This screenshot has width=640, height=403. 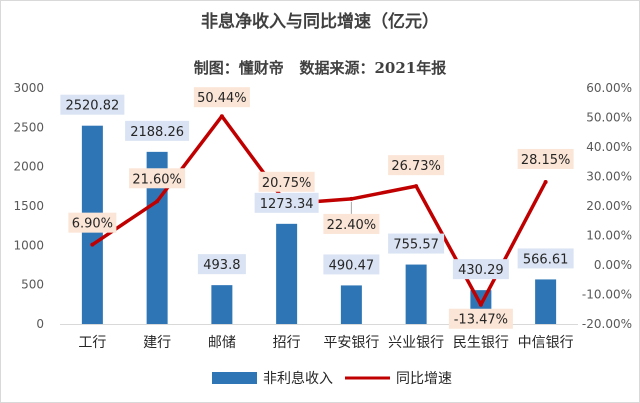 What do you see at coordinates (287, 343) in the screenshot?
I see `category-label: 招行` at bounding box center [287, 343].